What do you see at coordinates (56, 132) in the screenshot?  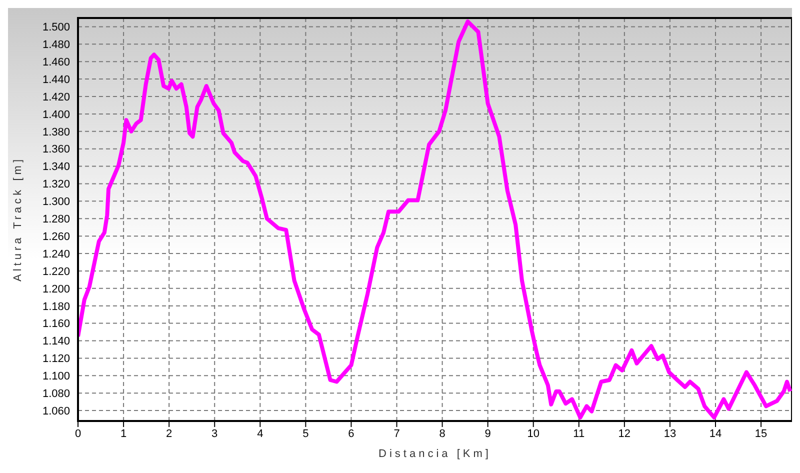 I see `y-tick-label: 1.380` at bounding box center [56, 132].